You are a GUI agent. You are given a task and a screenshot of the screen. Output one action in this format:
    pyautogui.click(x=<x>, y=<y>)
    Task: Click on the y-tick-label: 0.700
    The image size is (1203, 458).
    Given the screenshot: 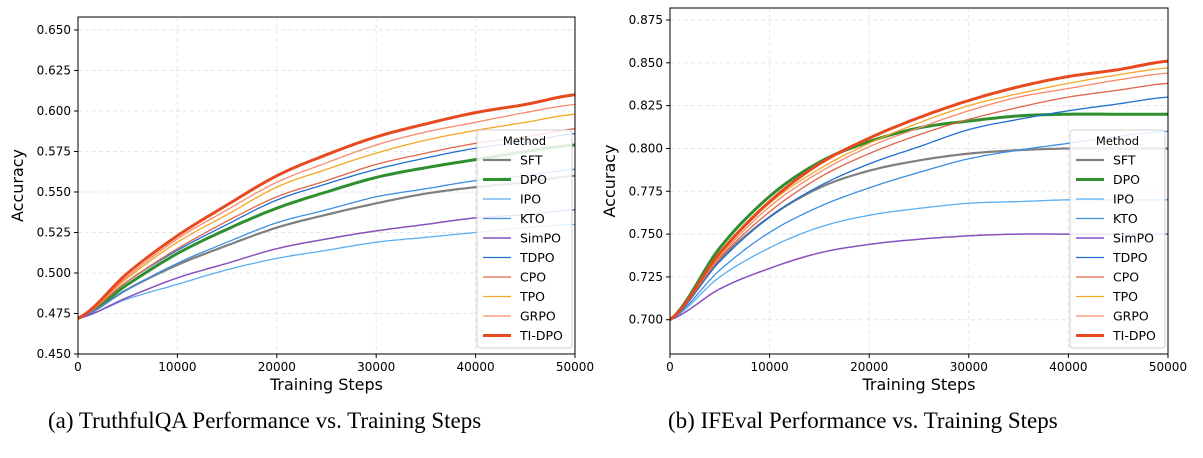 What is the action you would take?
    pyautogui.click(x=646, y=320)
    